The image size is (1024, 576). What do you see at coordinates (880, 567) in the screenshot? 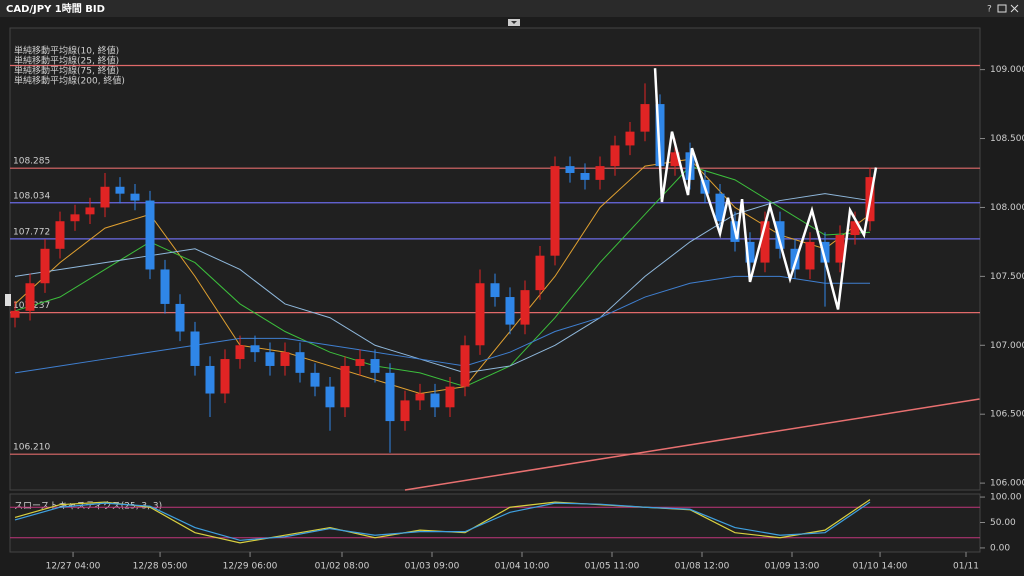
I see `x-tick-label: 01/10 14:00` at bounding box center [880, 567].